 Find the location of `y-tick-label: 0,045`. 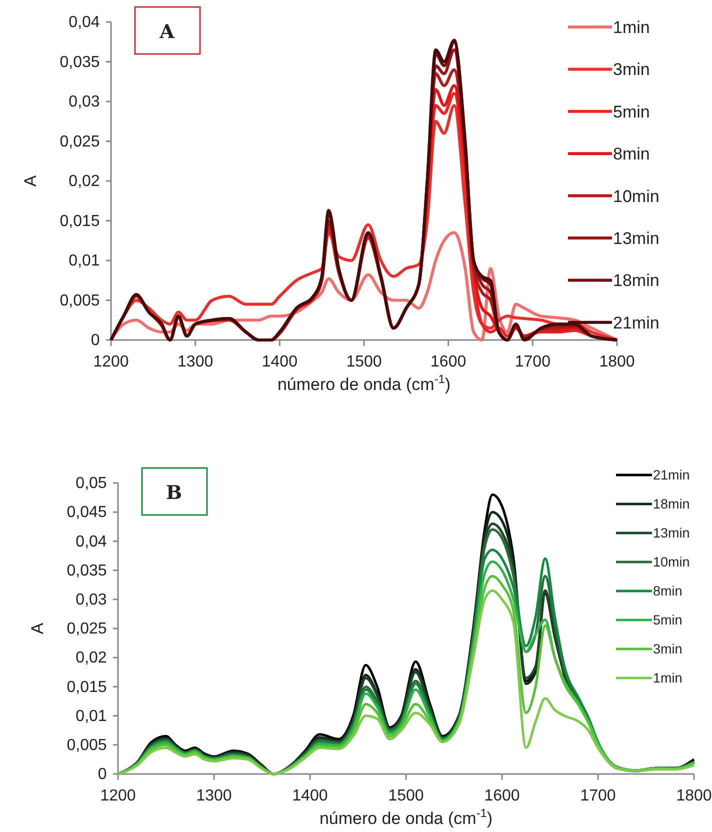

y-tick-label: 0,045 is located at coordinates (86, 513).